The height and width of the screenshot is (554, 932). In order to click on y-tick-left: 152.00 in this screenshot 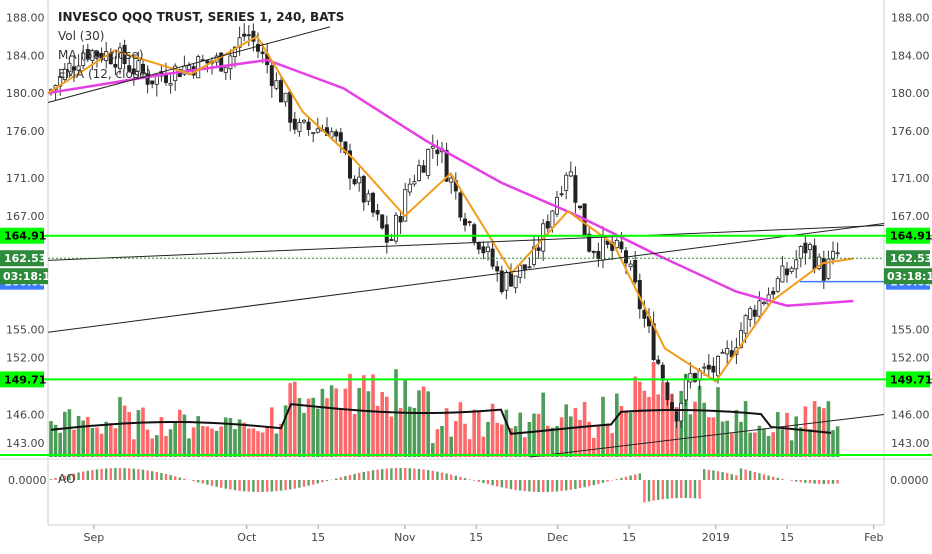, I will do `click(25, 358)`.